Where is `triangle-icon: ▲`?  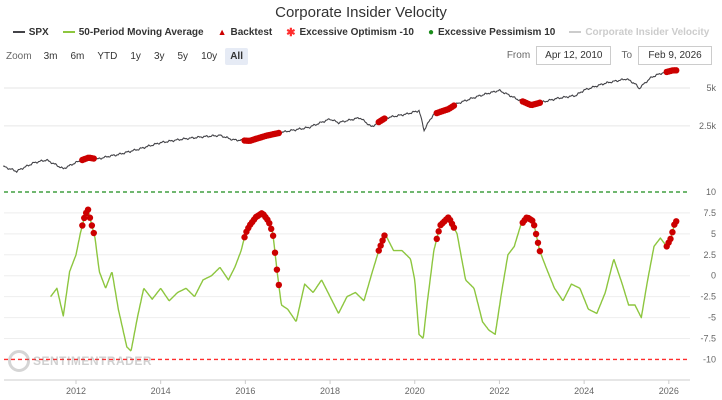
triangle-icon: ▲ is located at coordinates (222, 32).